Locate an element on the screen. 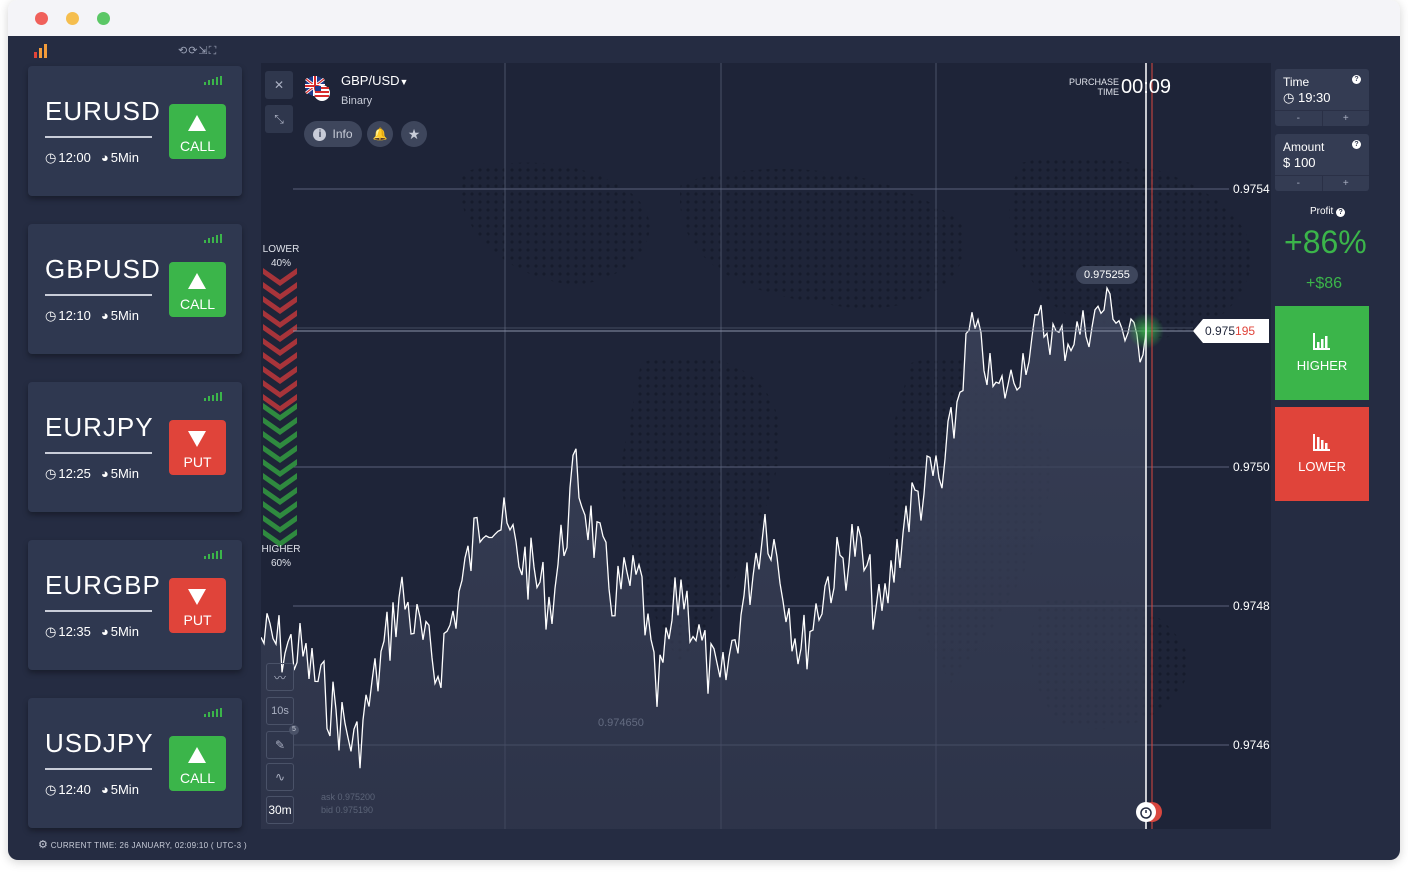  card-action-label: PUT is located at coordinates (197, 462).